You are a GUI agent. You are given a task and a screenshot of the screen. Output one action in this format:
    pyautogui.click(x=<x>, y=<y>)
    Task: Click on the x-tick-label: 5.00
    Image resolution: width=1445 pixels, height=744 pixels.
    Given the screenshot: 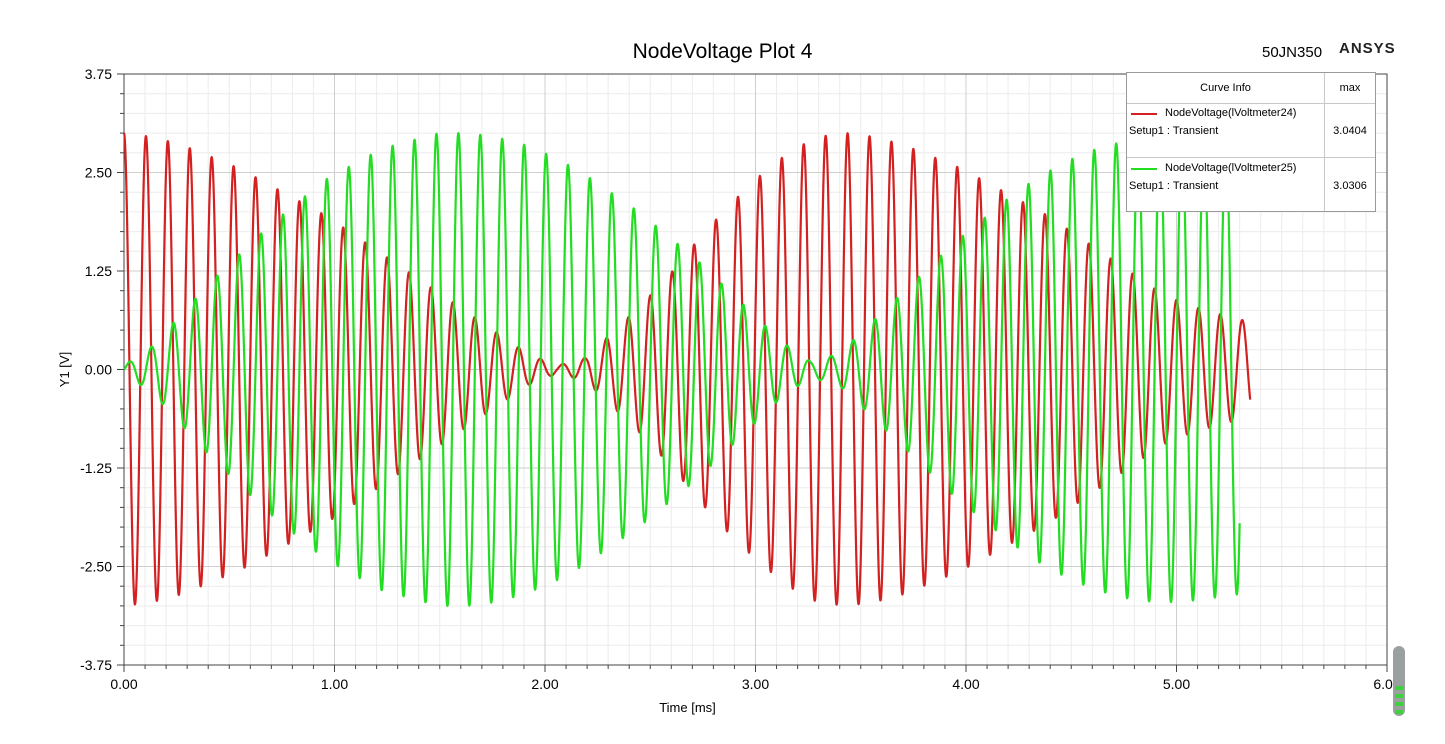 What is the action you would take?
    pyautogui.click(x=1176, y=684)
    